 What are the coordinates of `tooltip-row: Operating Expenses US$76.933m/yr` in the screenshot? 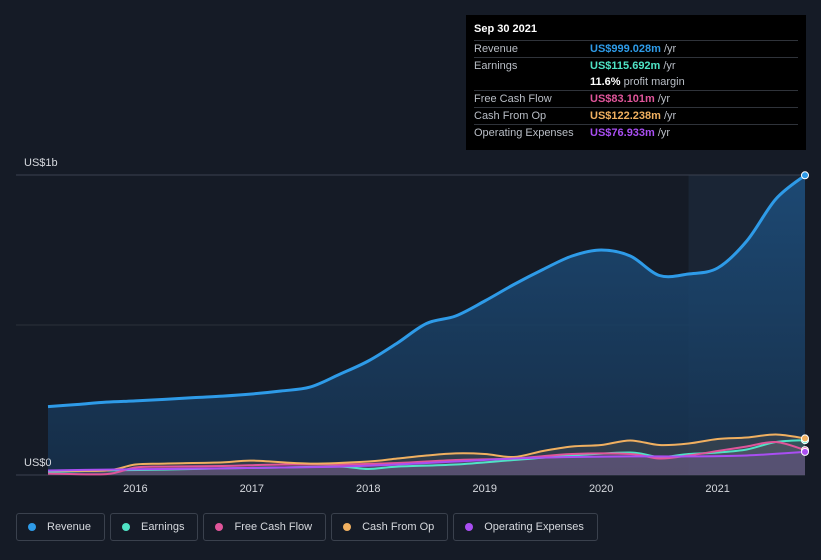 It's located at (636, 132).